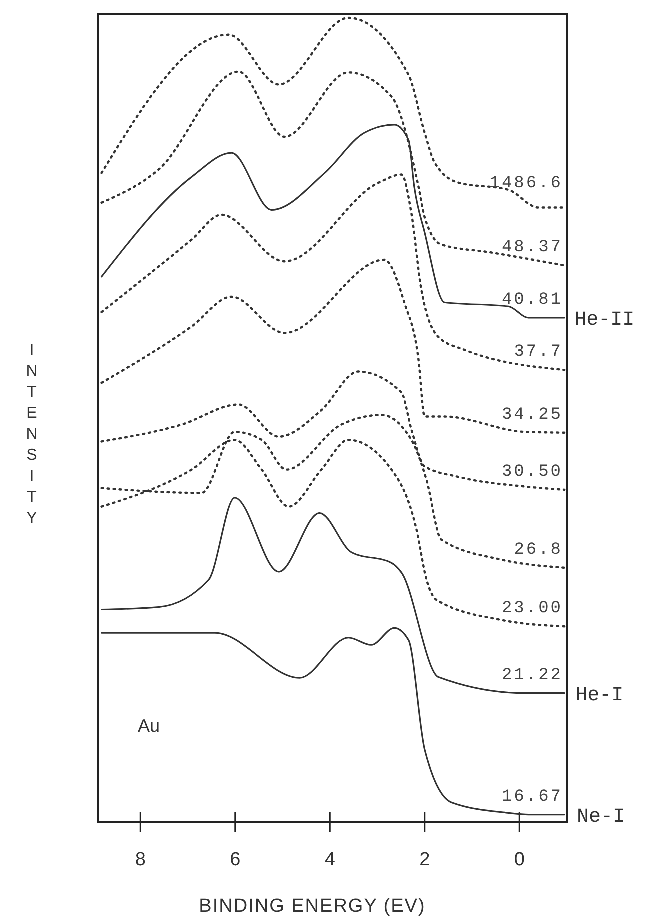 Image resolution: width=665 pixels, height=917 pixels. What do you see at coordinates (312, 906) in the screenshot?
I see `x-axis-title: BINDING ENERGY (EV)` at bounding box center [312, 906].